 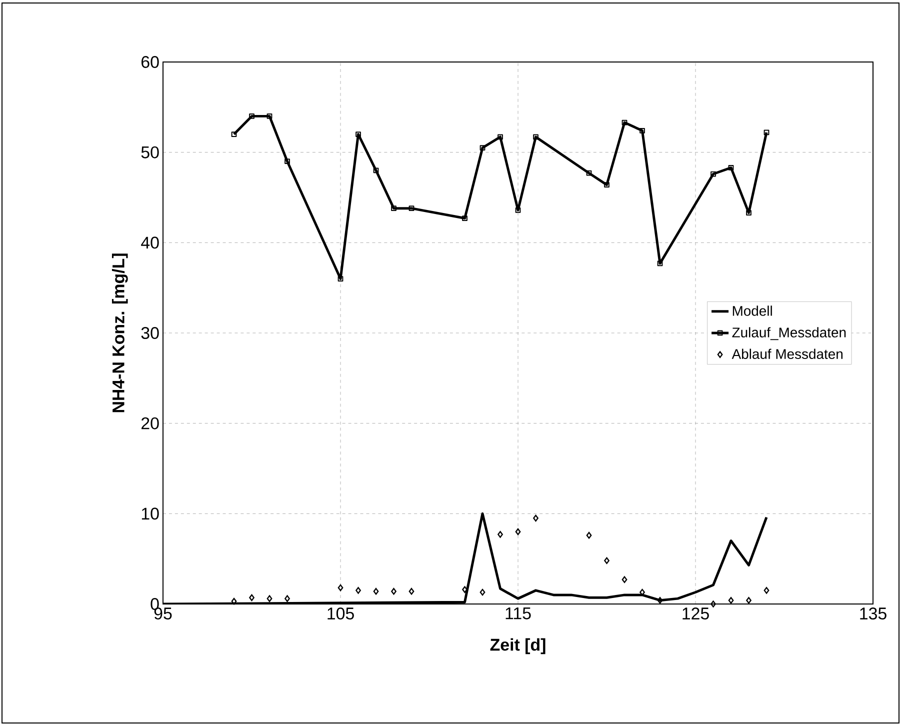 What do you see at coordinates (150, 423) in the screenshot?
I see `y-tick-label: 20` at bounding box center [150, 423].